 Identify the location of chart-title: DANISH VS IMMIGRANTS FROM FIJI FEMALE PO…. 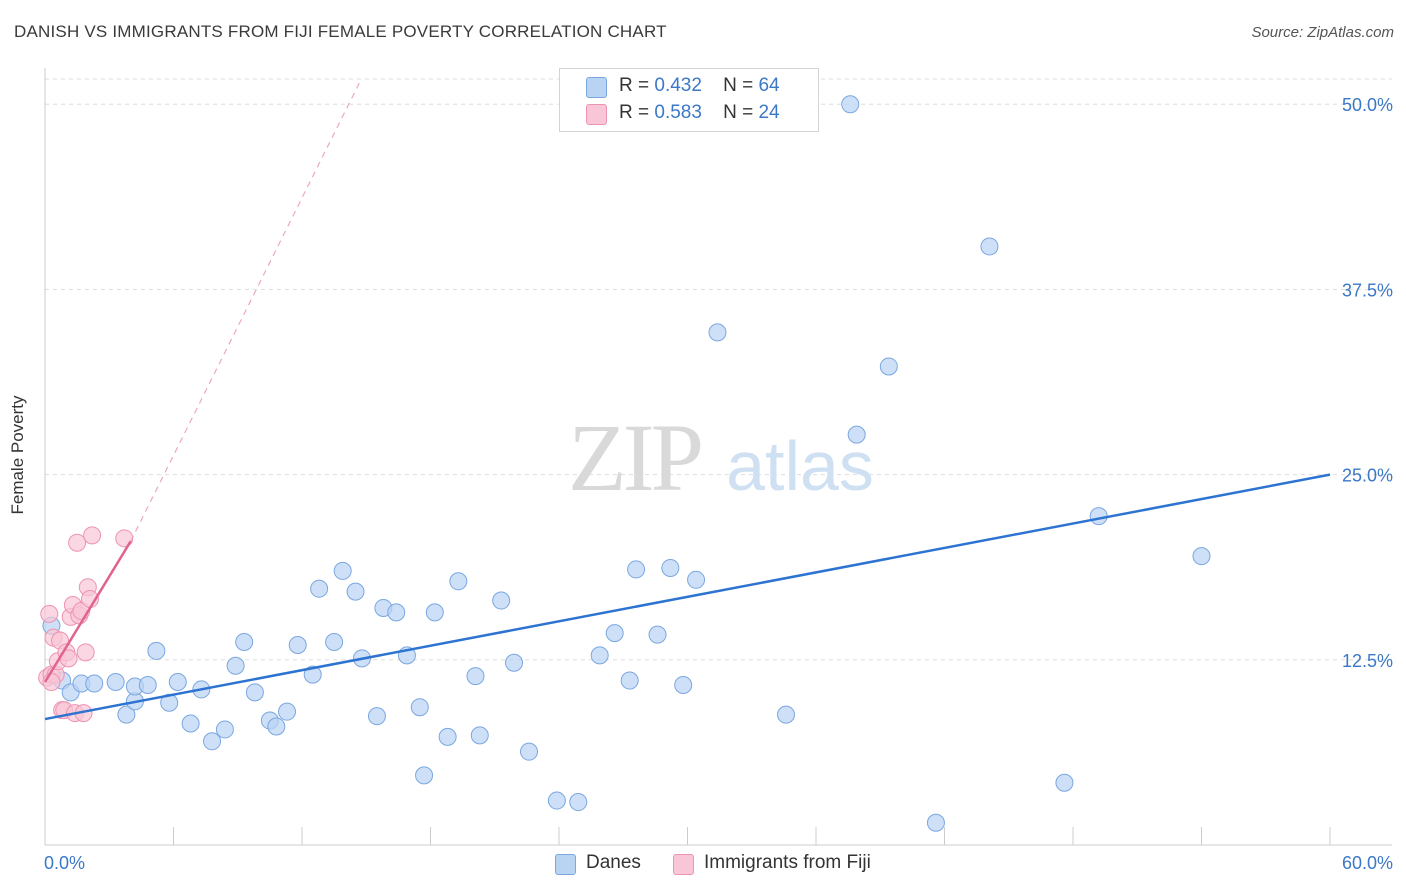
(340, 31).